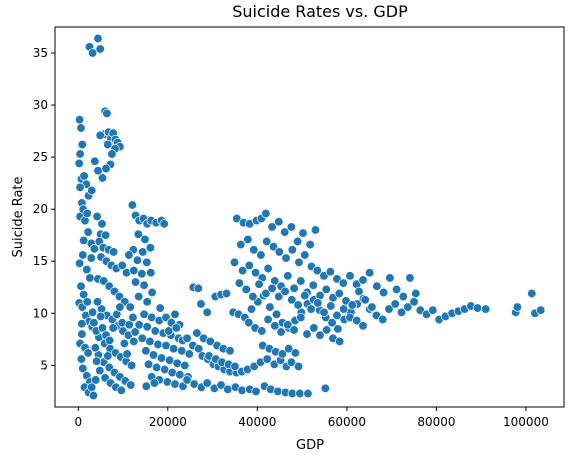 This screenshot has height=455, width=587. What do you see at coordinates (40, 53) in the screenshot?
I see `y-tick-label: 35` at bounding box center [40, 53].